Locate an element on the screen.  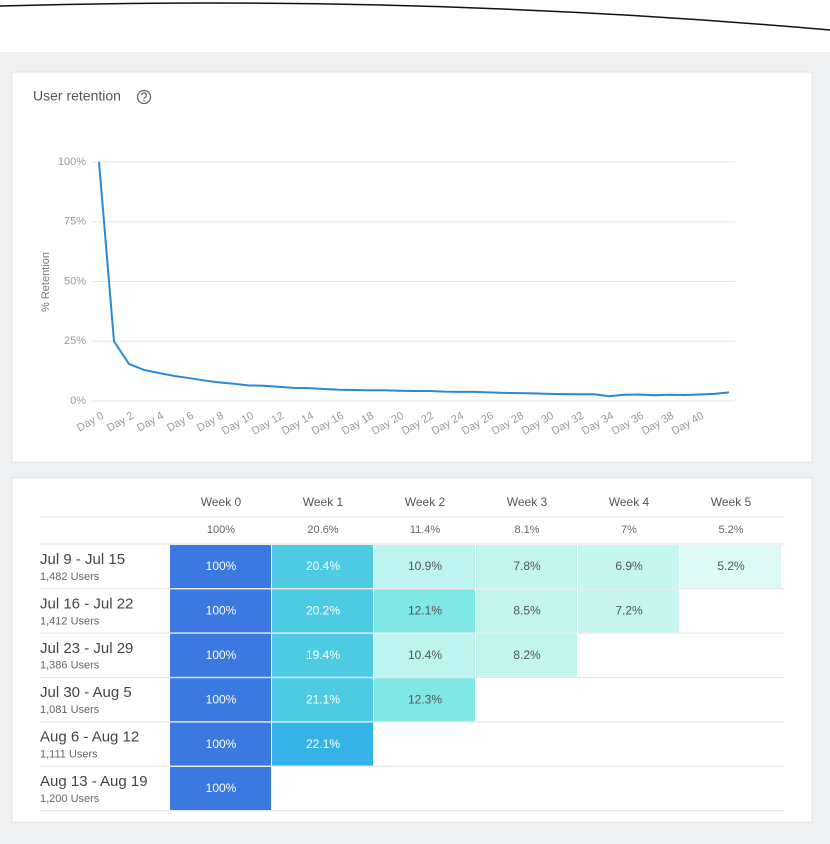
cohort-cell-value: 10.4% is located at coordinates (425, 655).